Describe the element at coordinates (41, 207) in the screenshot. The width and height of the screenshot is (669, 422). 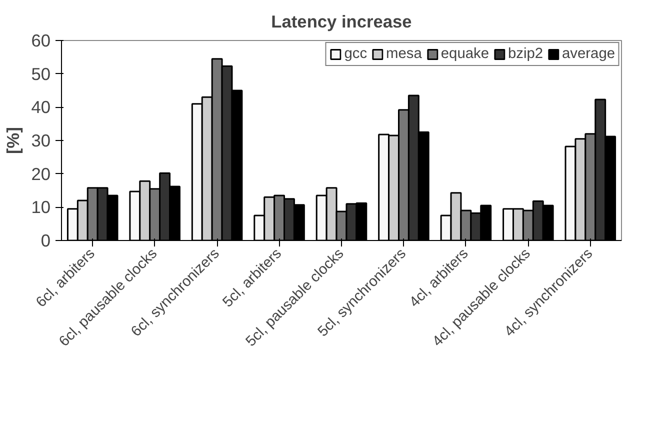
I see `y-tick-label: 10` at that location.